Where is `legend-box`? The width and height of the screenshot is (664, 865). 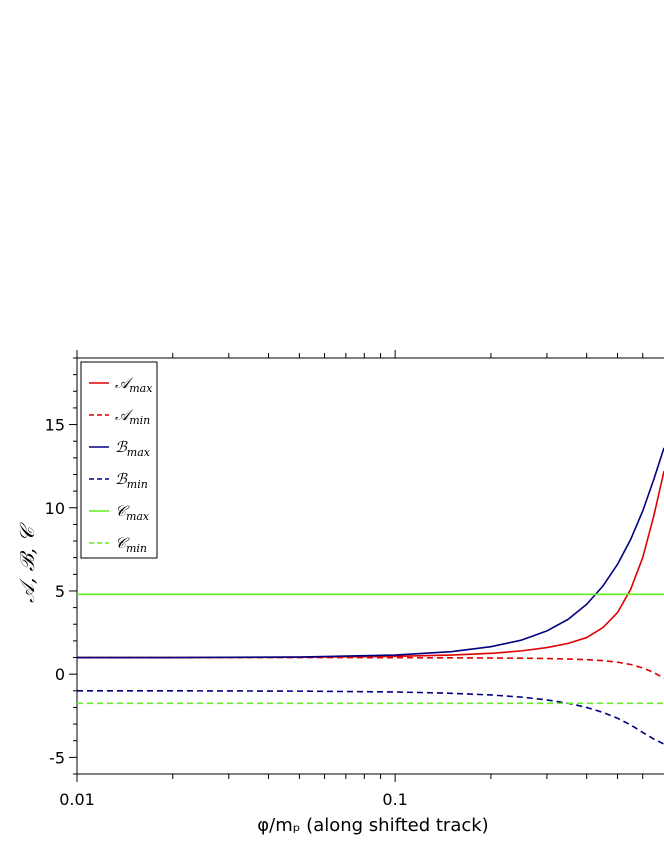
legend-box is located at coordinates (119, 460).